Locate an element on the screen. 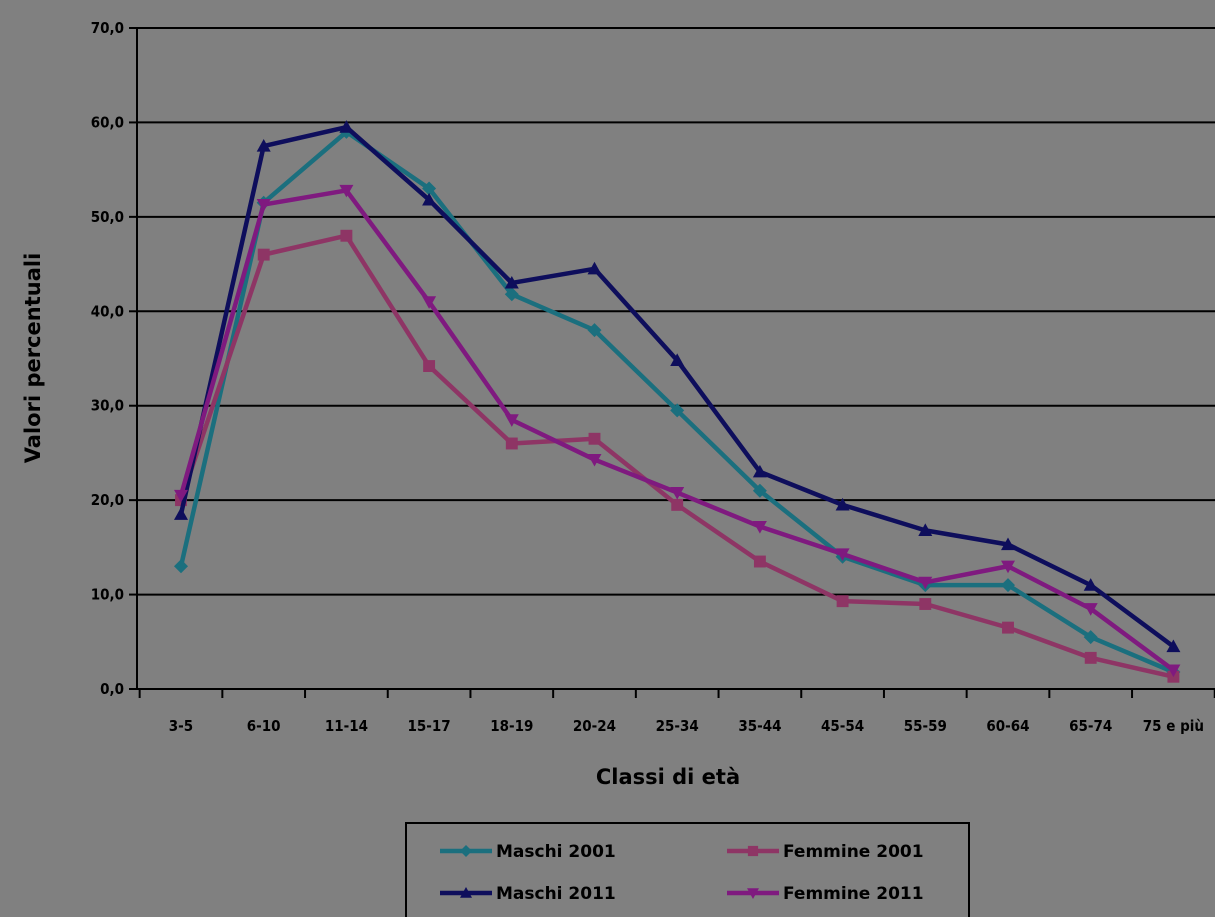 This screenshot has width=1215, height=917. legend-entry: Femmine 2011 is located at coordinates (825, 894).